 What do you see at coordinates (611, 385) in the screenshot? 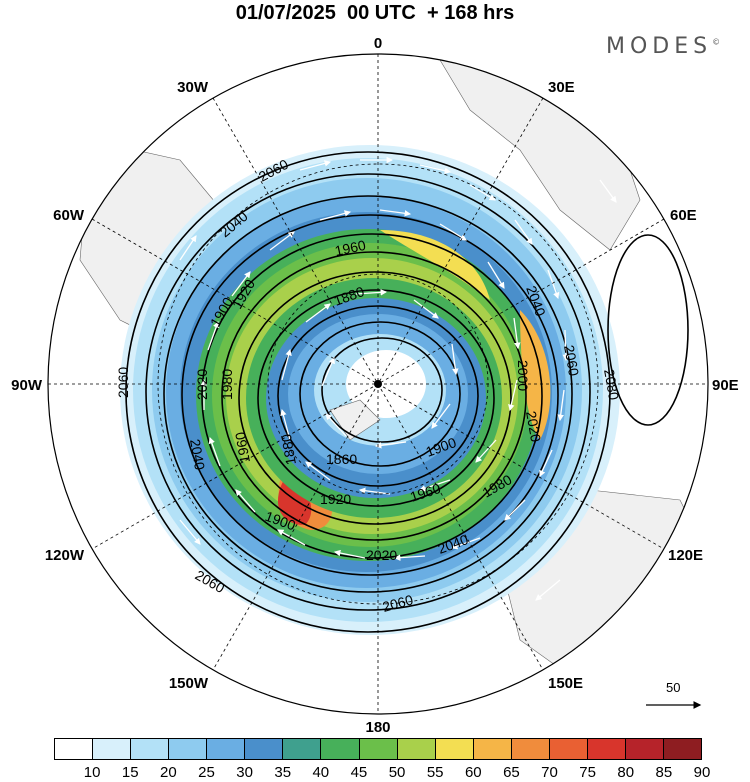
I see `contour-label: 2080` at bounding box center [611, 385].